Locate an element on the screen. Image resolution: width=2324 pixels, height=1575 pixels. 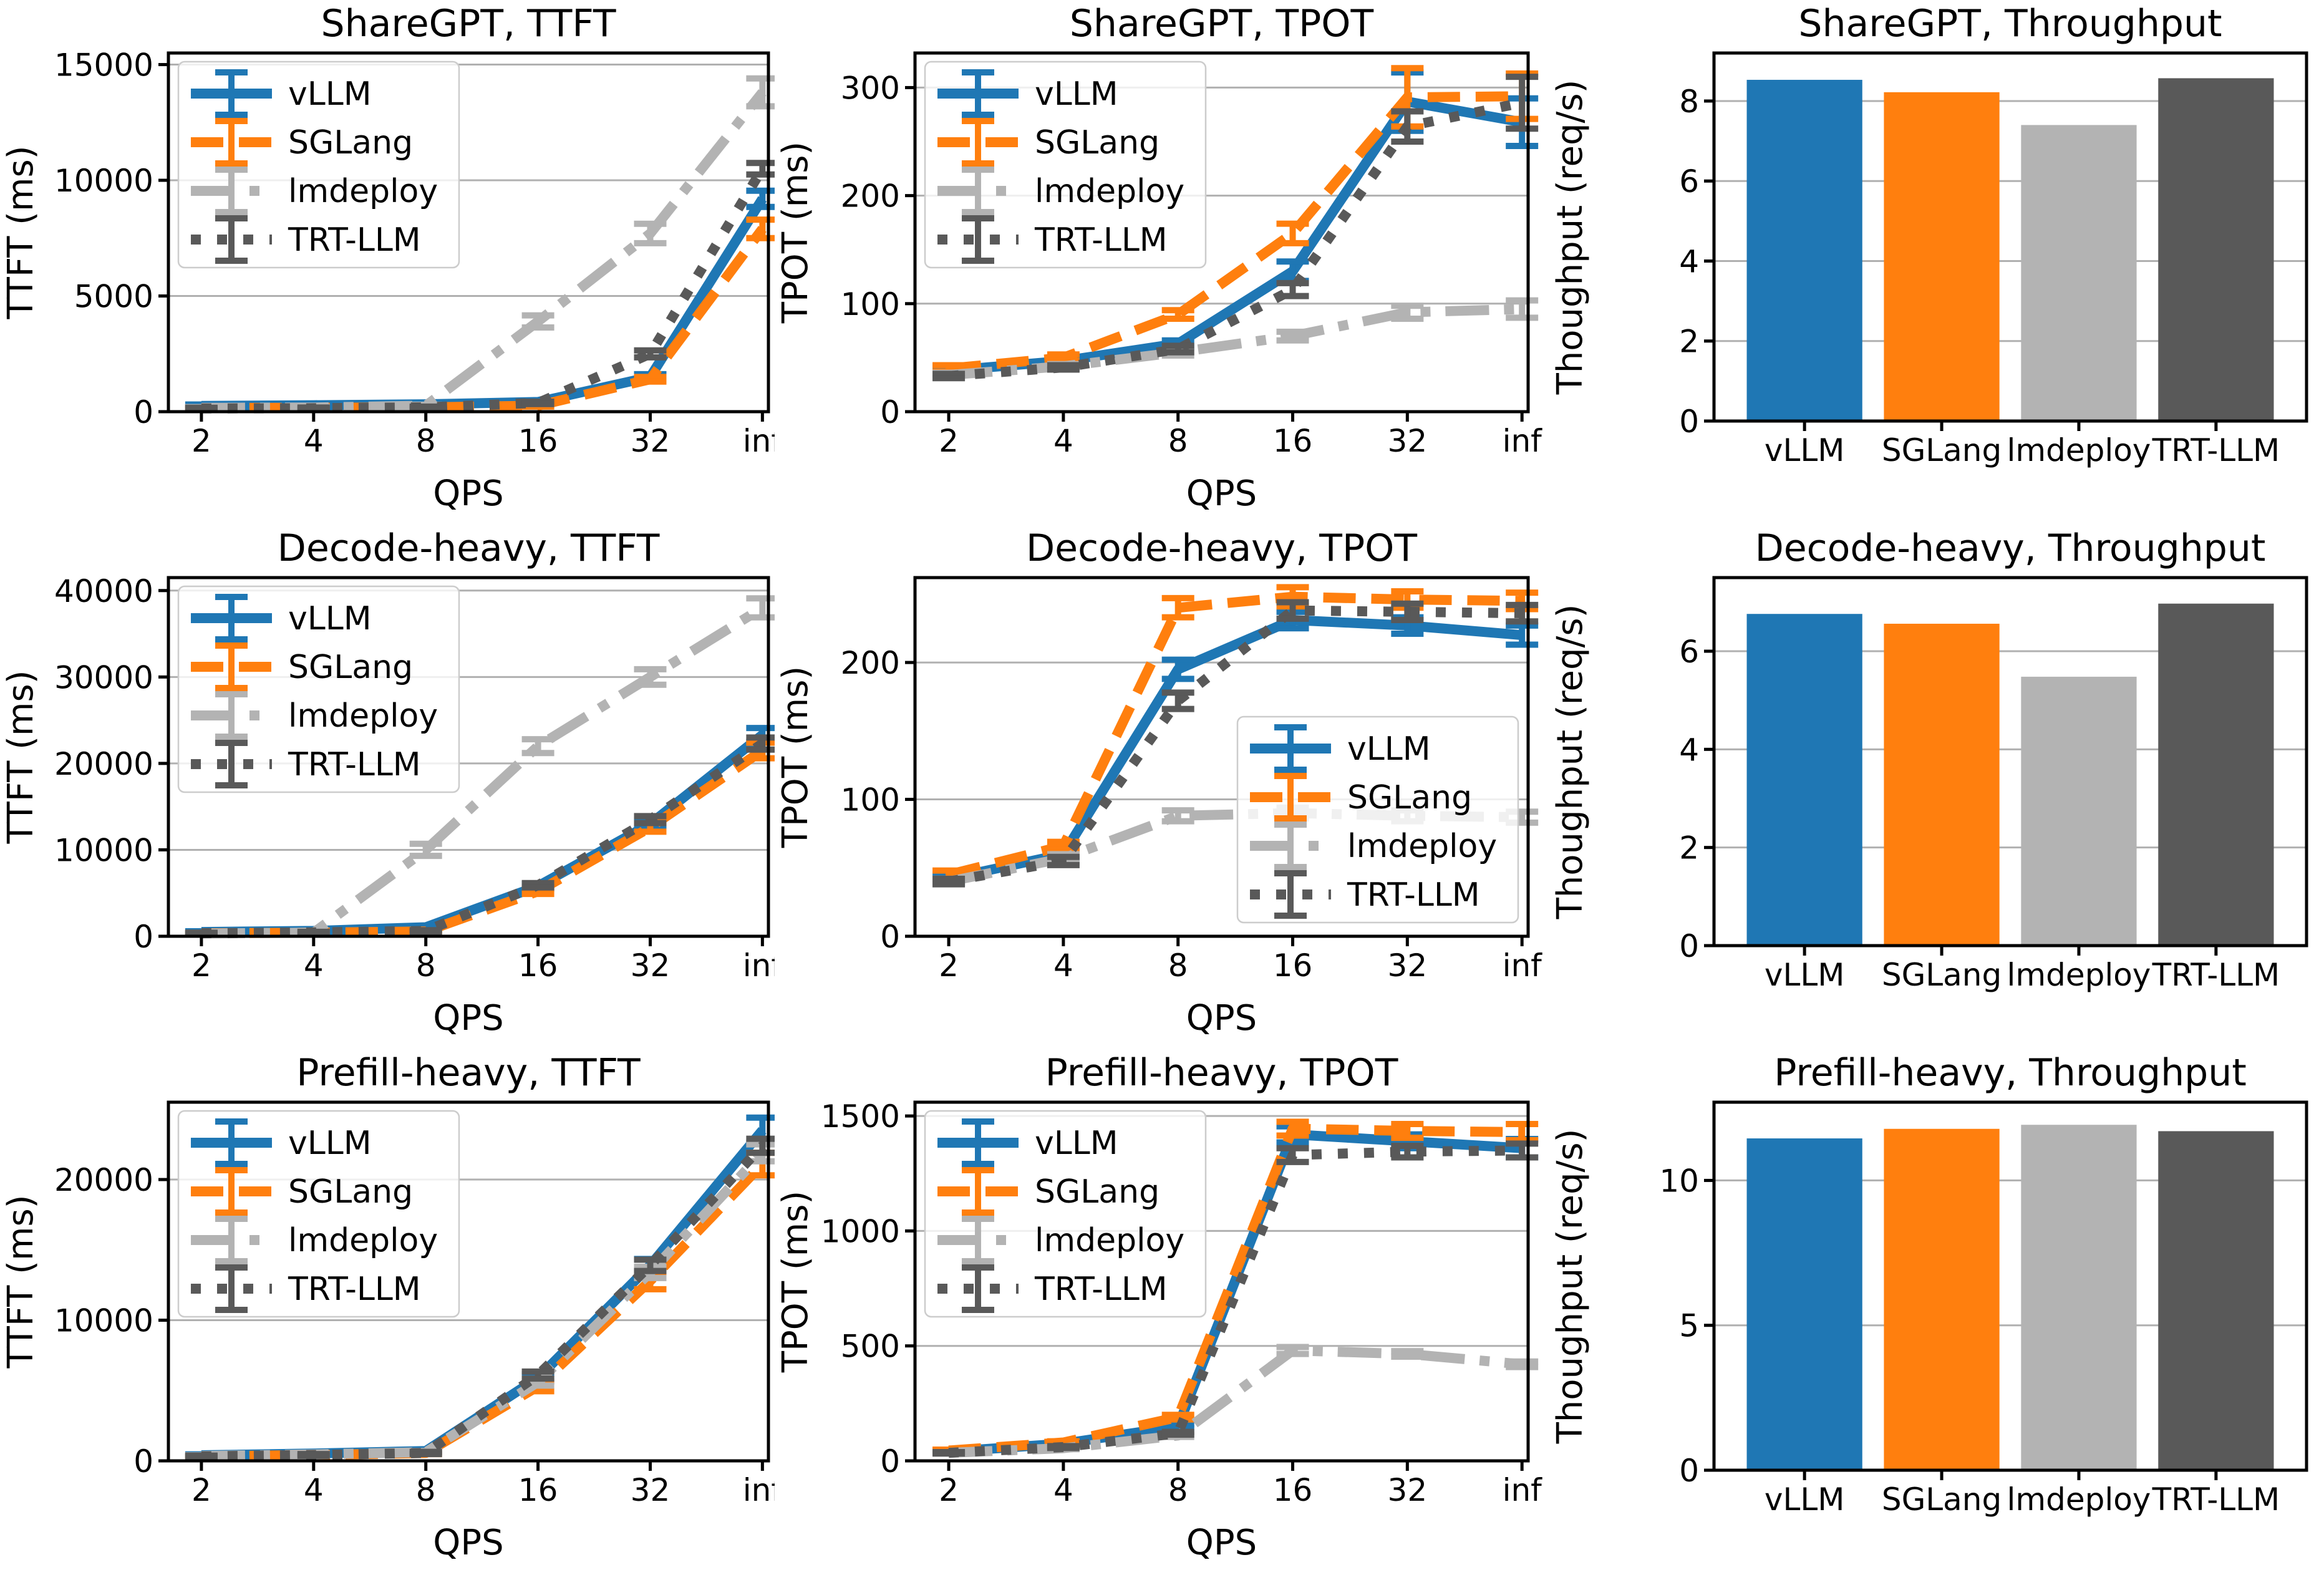
y-tick-label: 300 is located at coordinates (870, 88).